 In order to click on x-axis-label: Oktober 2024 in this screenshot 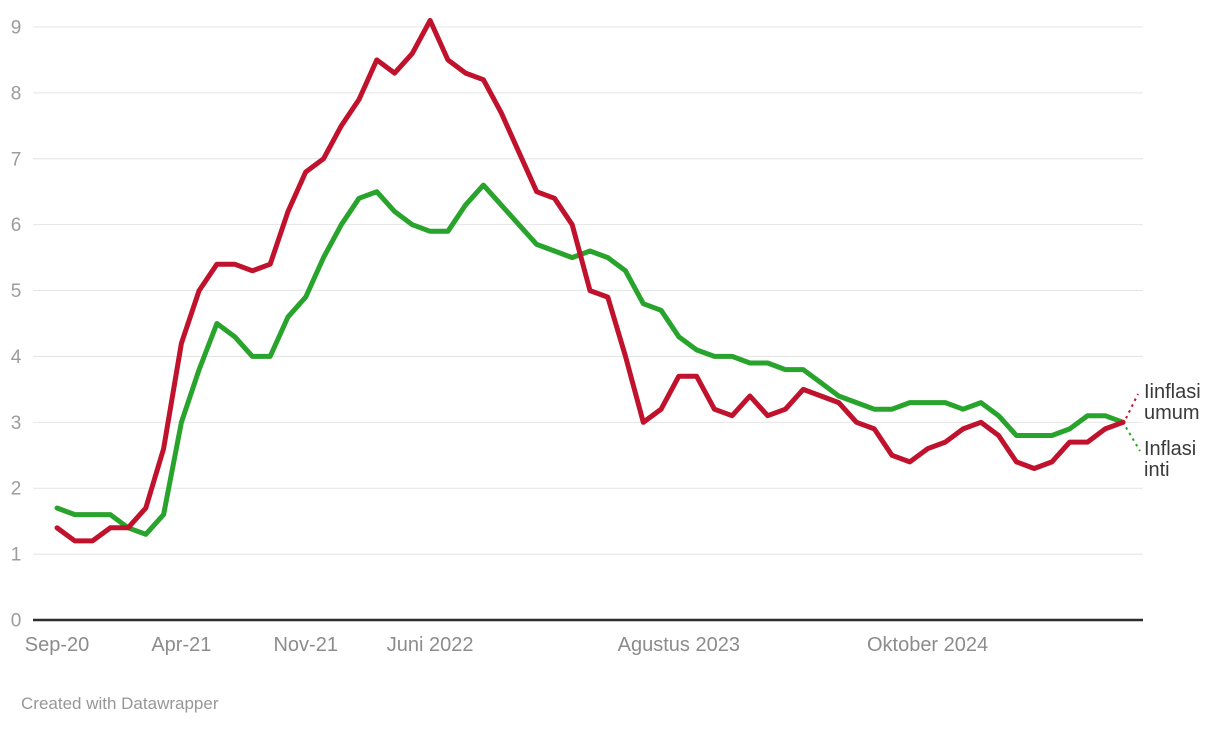, I will do `click(927, 645)`.